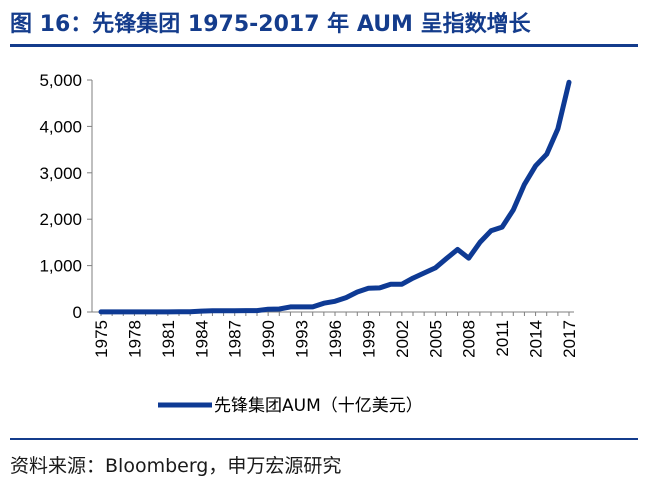 This screenshot has width=654, height=489. What do you see at coordinates (435, 339) in the screenshot?
I see `x-tick-label: 2005` at bounding box center [435, 339].